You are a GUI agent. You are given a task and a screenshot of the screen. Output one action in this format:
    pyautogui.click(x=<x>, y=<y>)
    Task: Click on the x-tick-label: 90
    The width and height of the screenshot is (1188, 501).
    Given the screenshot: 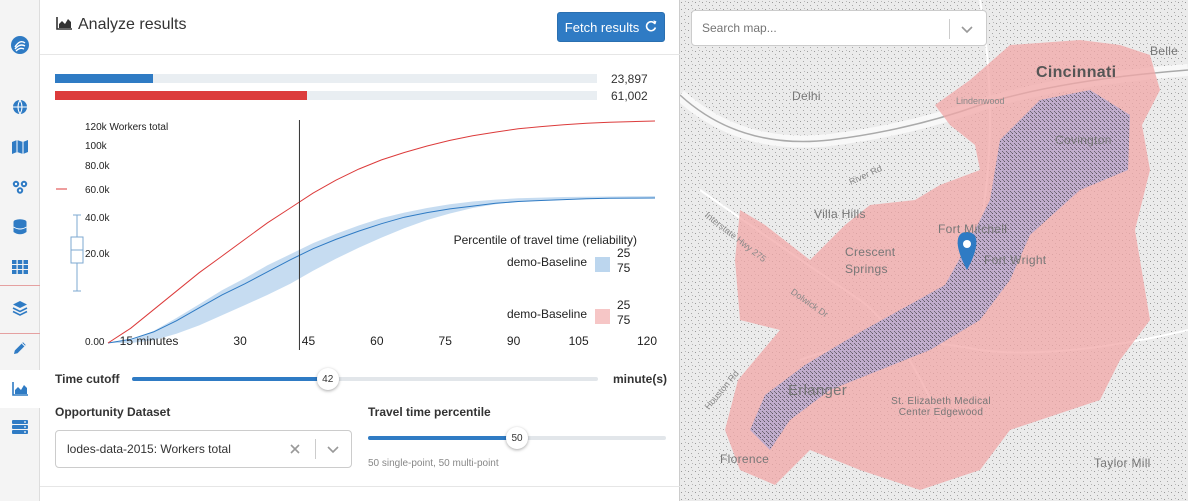 What is the action you would take?
    pyautogui.click(x=514, y=341)
    